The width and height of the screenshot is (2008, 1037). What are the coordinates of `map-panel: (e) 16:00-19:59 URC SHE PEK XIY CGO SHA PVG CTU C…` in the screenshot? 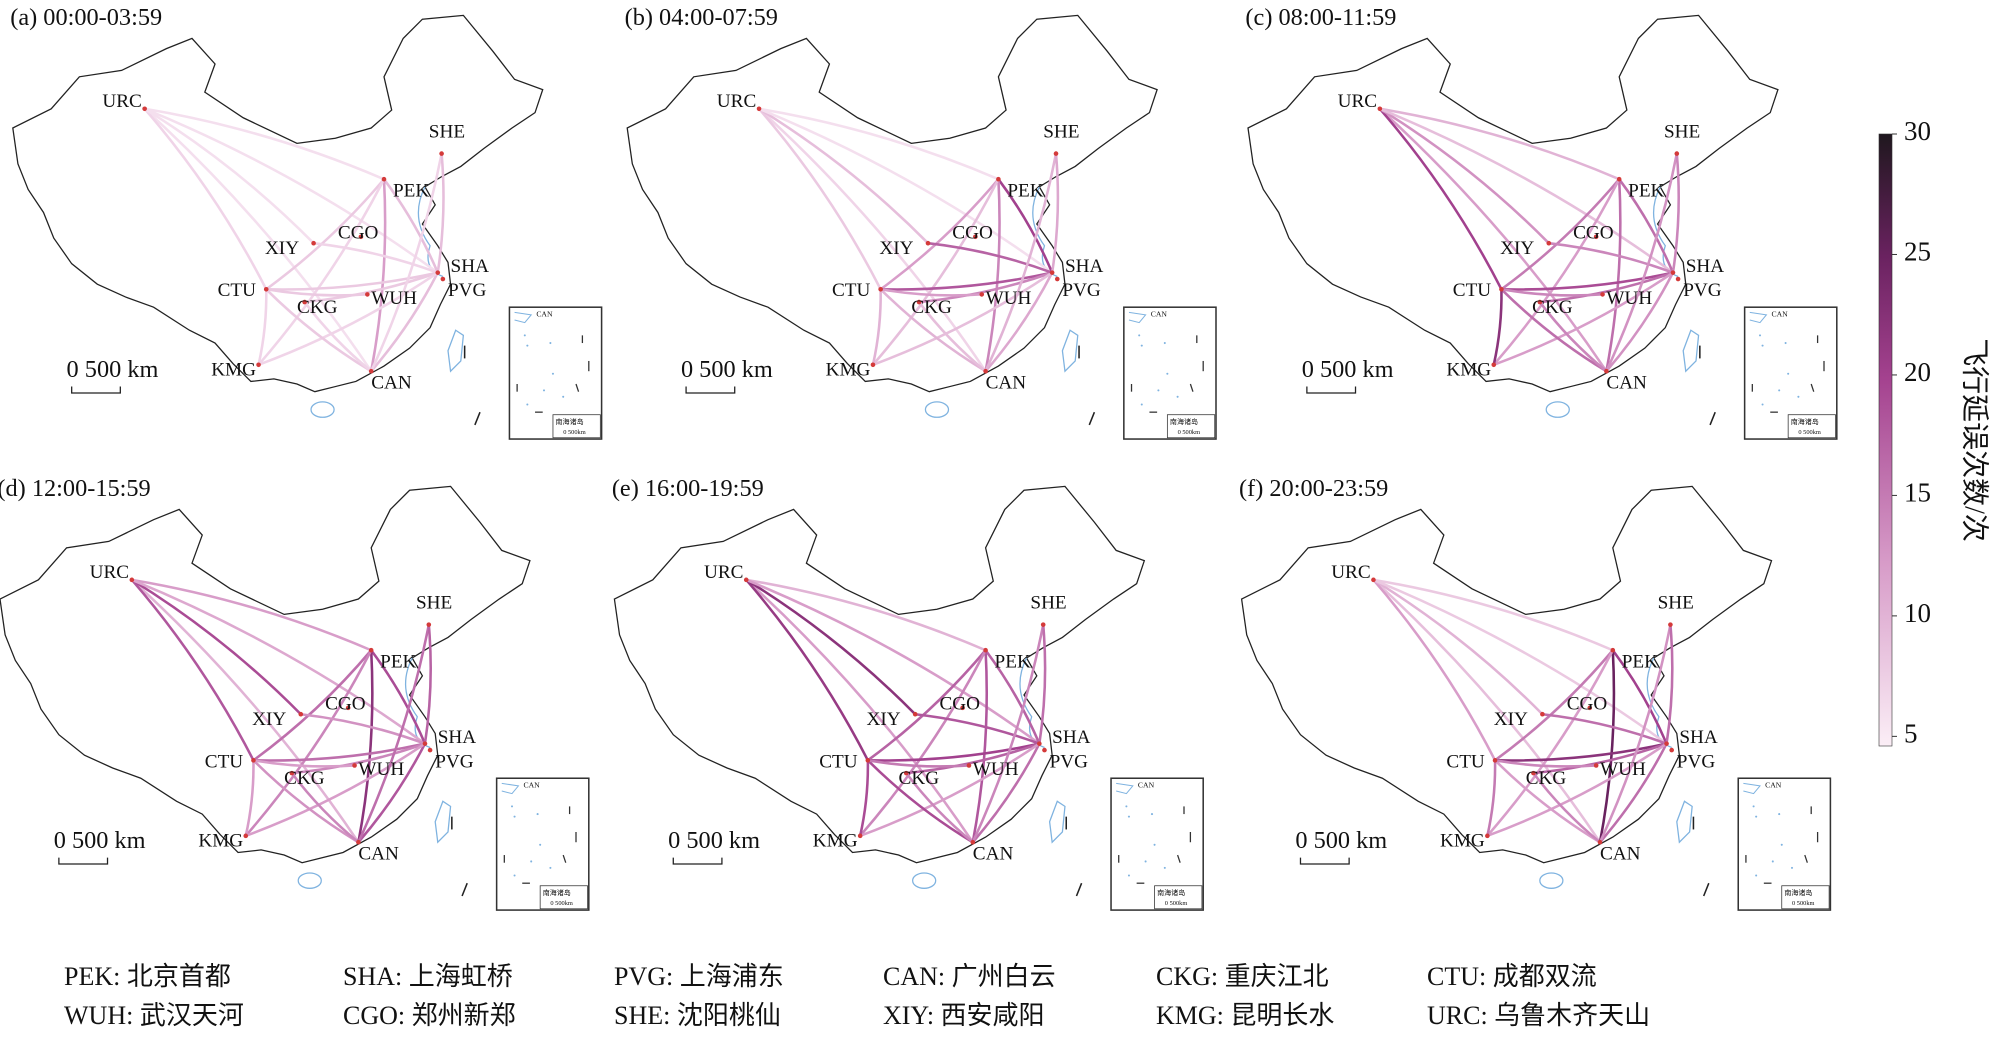 It's located at (908, 693).